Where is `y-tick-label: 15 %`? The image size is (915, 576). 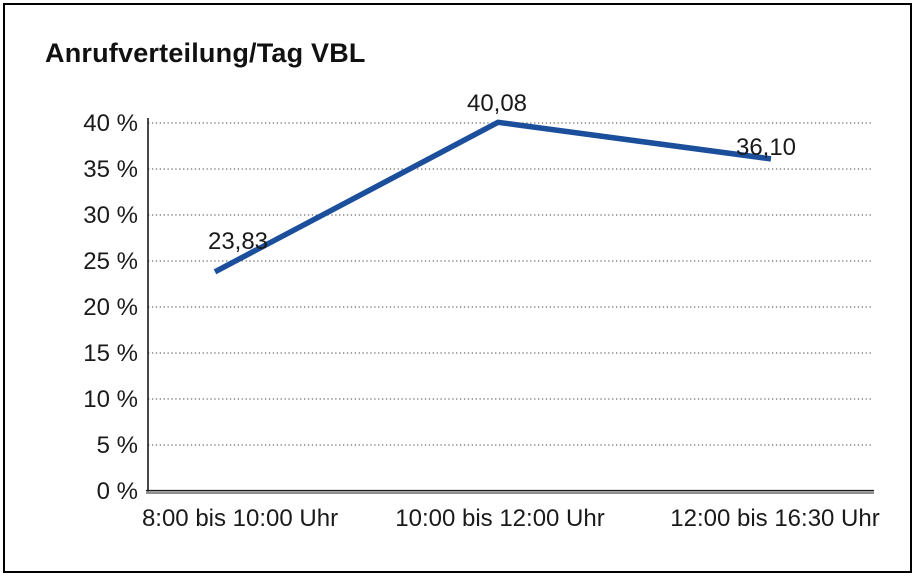 y-tick-label: 15 % is located at coordinates (110, 353).